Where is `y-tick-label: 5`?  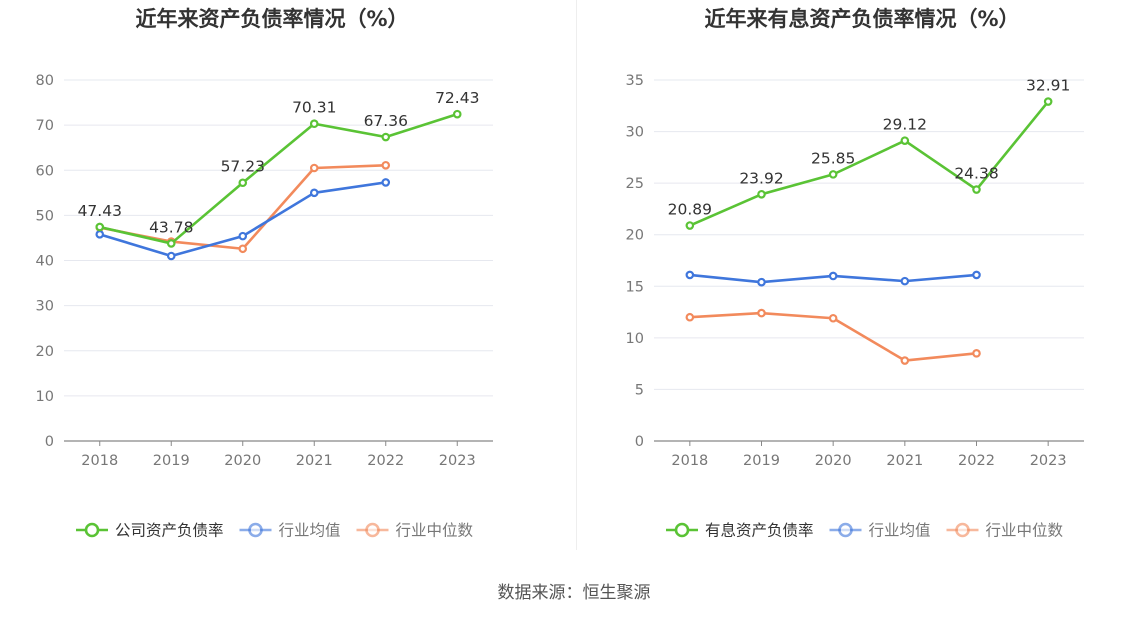
y-tick-label: 5 is located at coordinates (639, 390).